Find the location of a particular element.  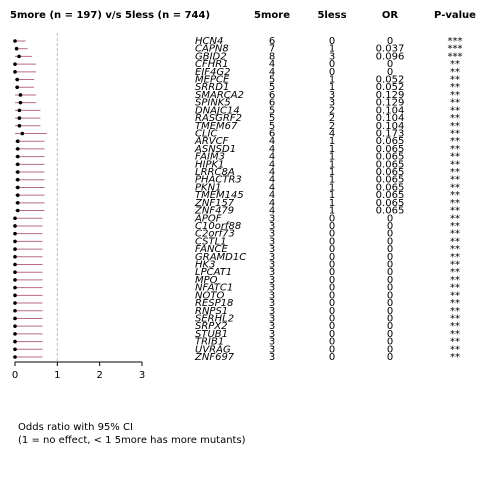

x-tick-label: 3 is located at coordinates (142, 375).